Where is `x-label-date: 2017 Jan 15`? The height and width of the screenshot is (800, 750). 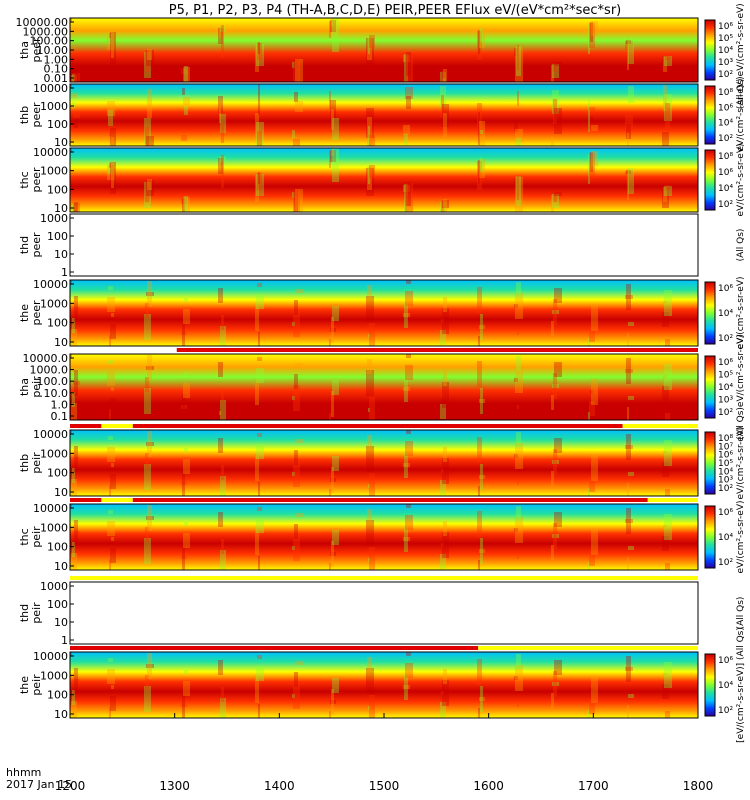 x-label-date: 2017 Jan 15 is located at coordinates (39, 784).